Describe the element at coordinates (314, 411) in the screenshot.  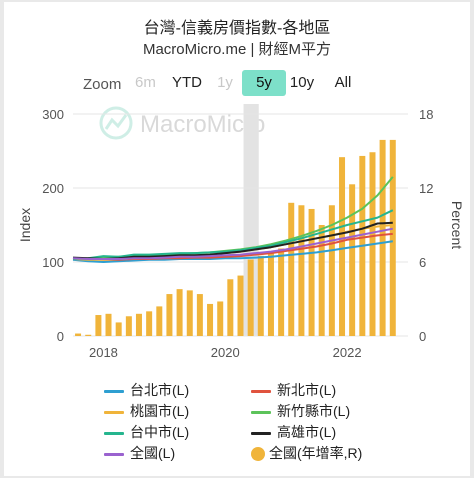
I see `legend-label: 新竹縣市(L)` at that location.